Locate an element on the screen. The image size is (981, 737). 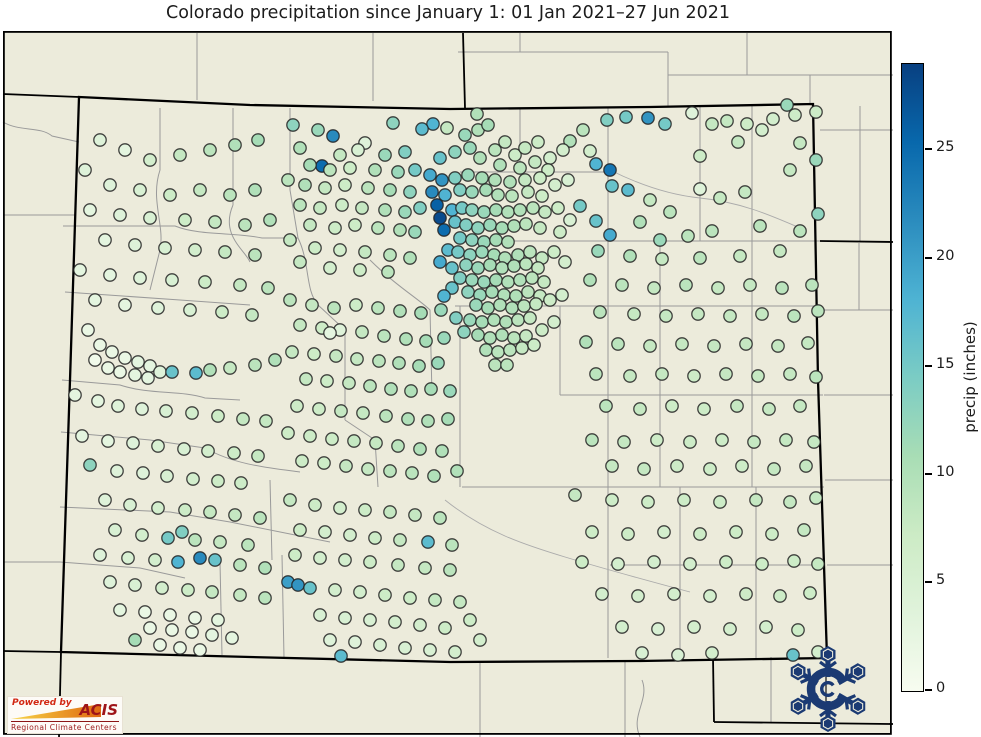
snowflake-arms is located at coordinates (828, 689).